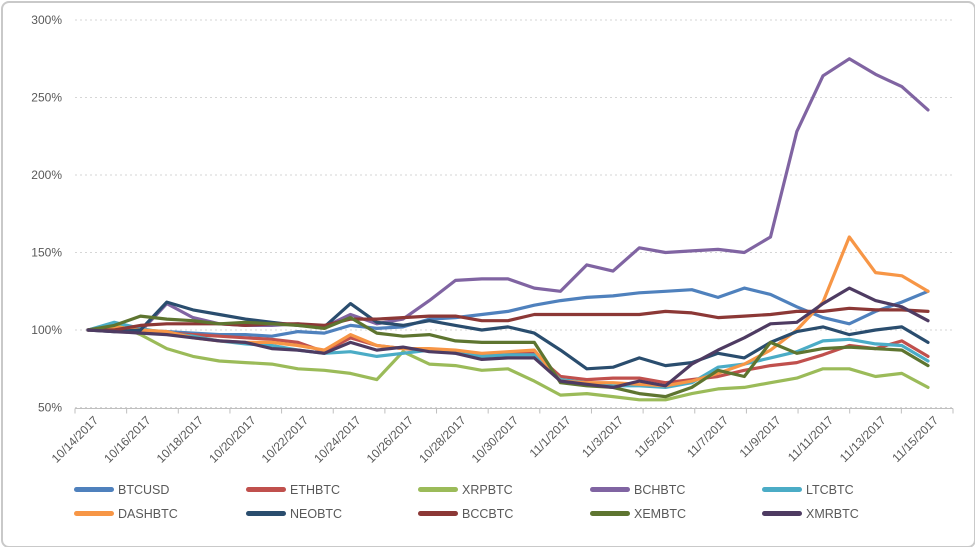  I want to click on x-axis-label: 11/3/2017, so click(602, 436).